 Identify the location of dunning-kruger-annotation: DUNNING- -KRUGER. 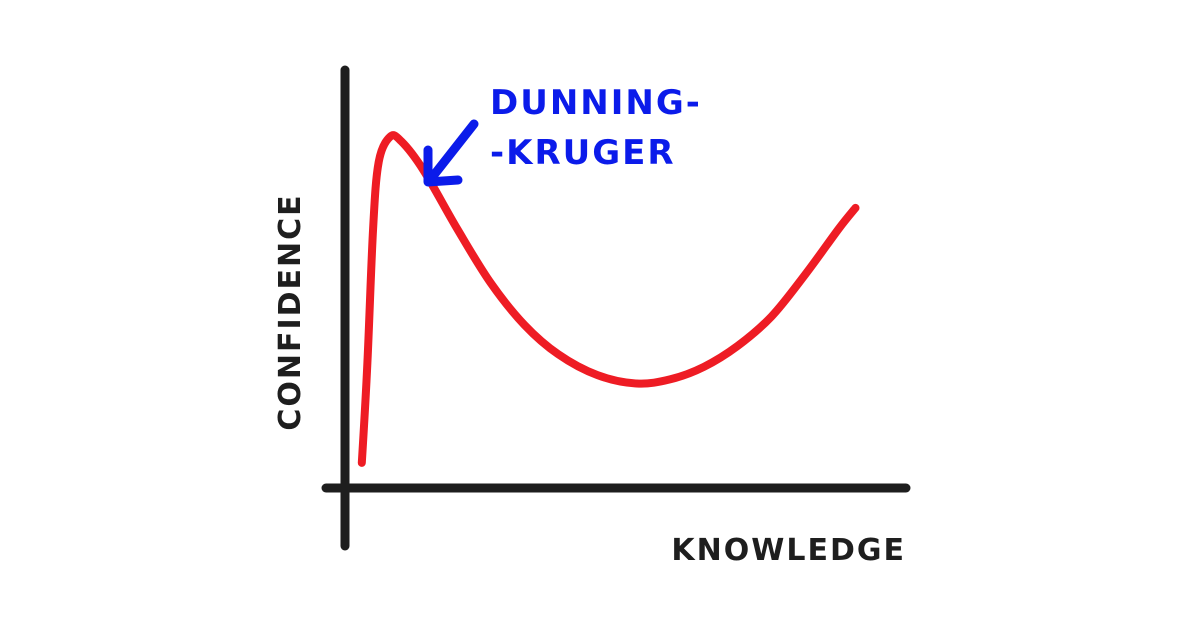
(562, 135).